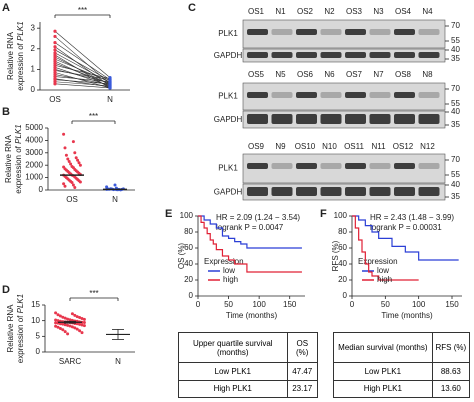  Describe the element at coordinates (427, 146) in the screenshot. I see `sample-label: N12` at that location.